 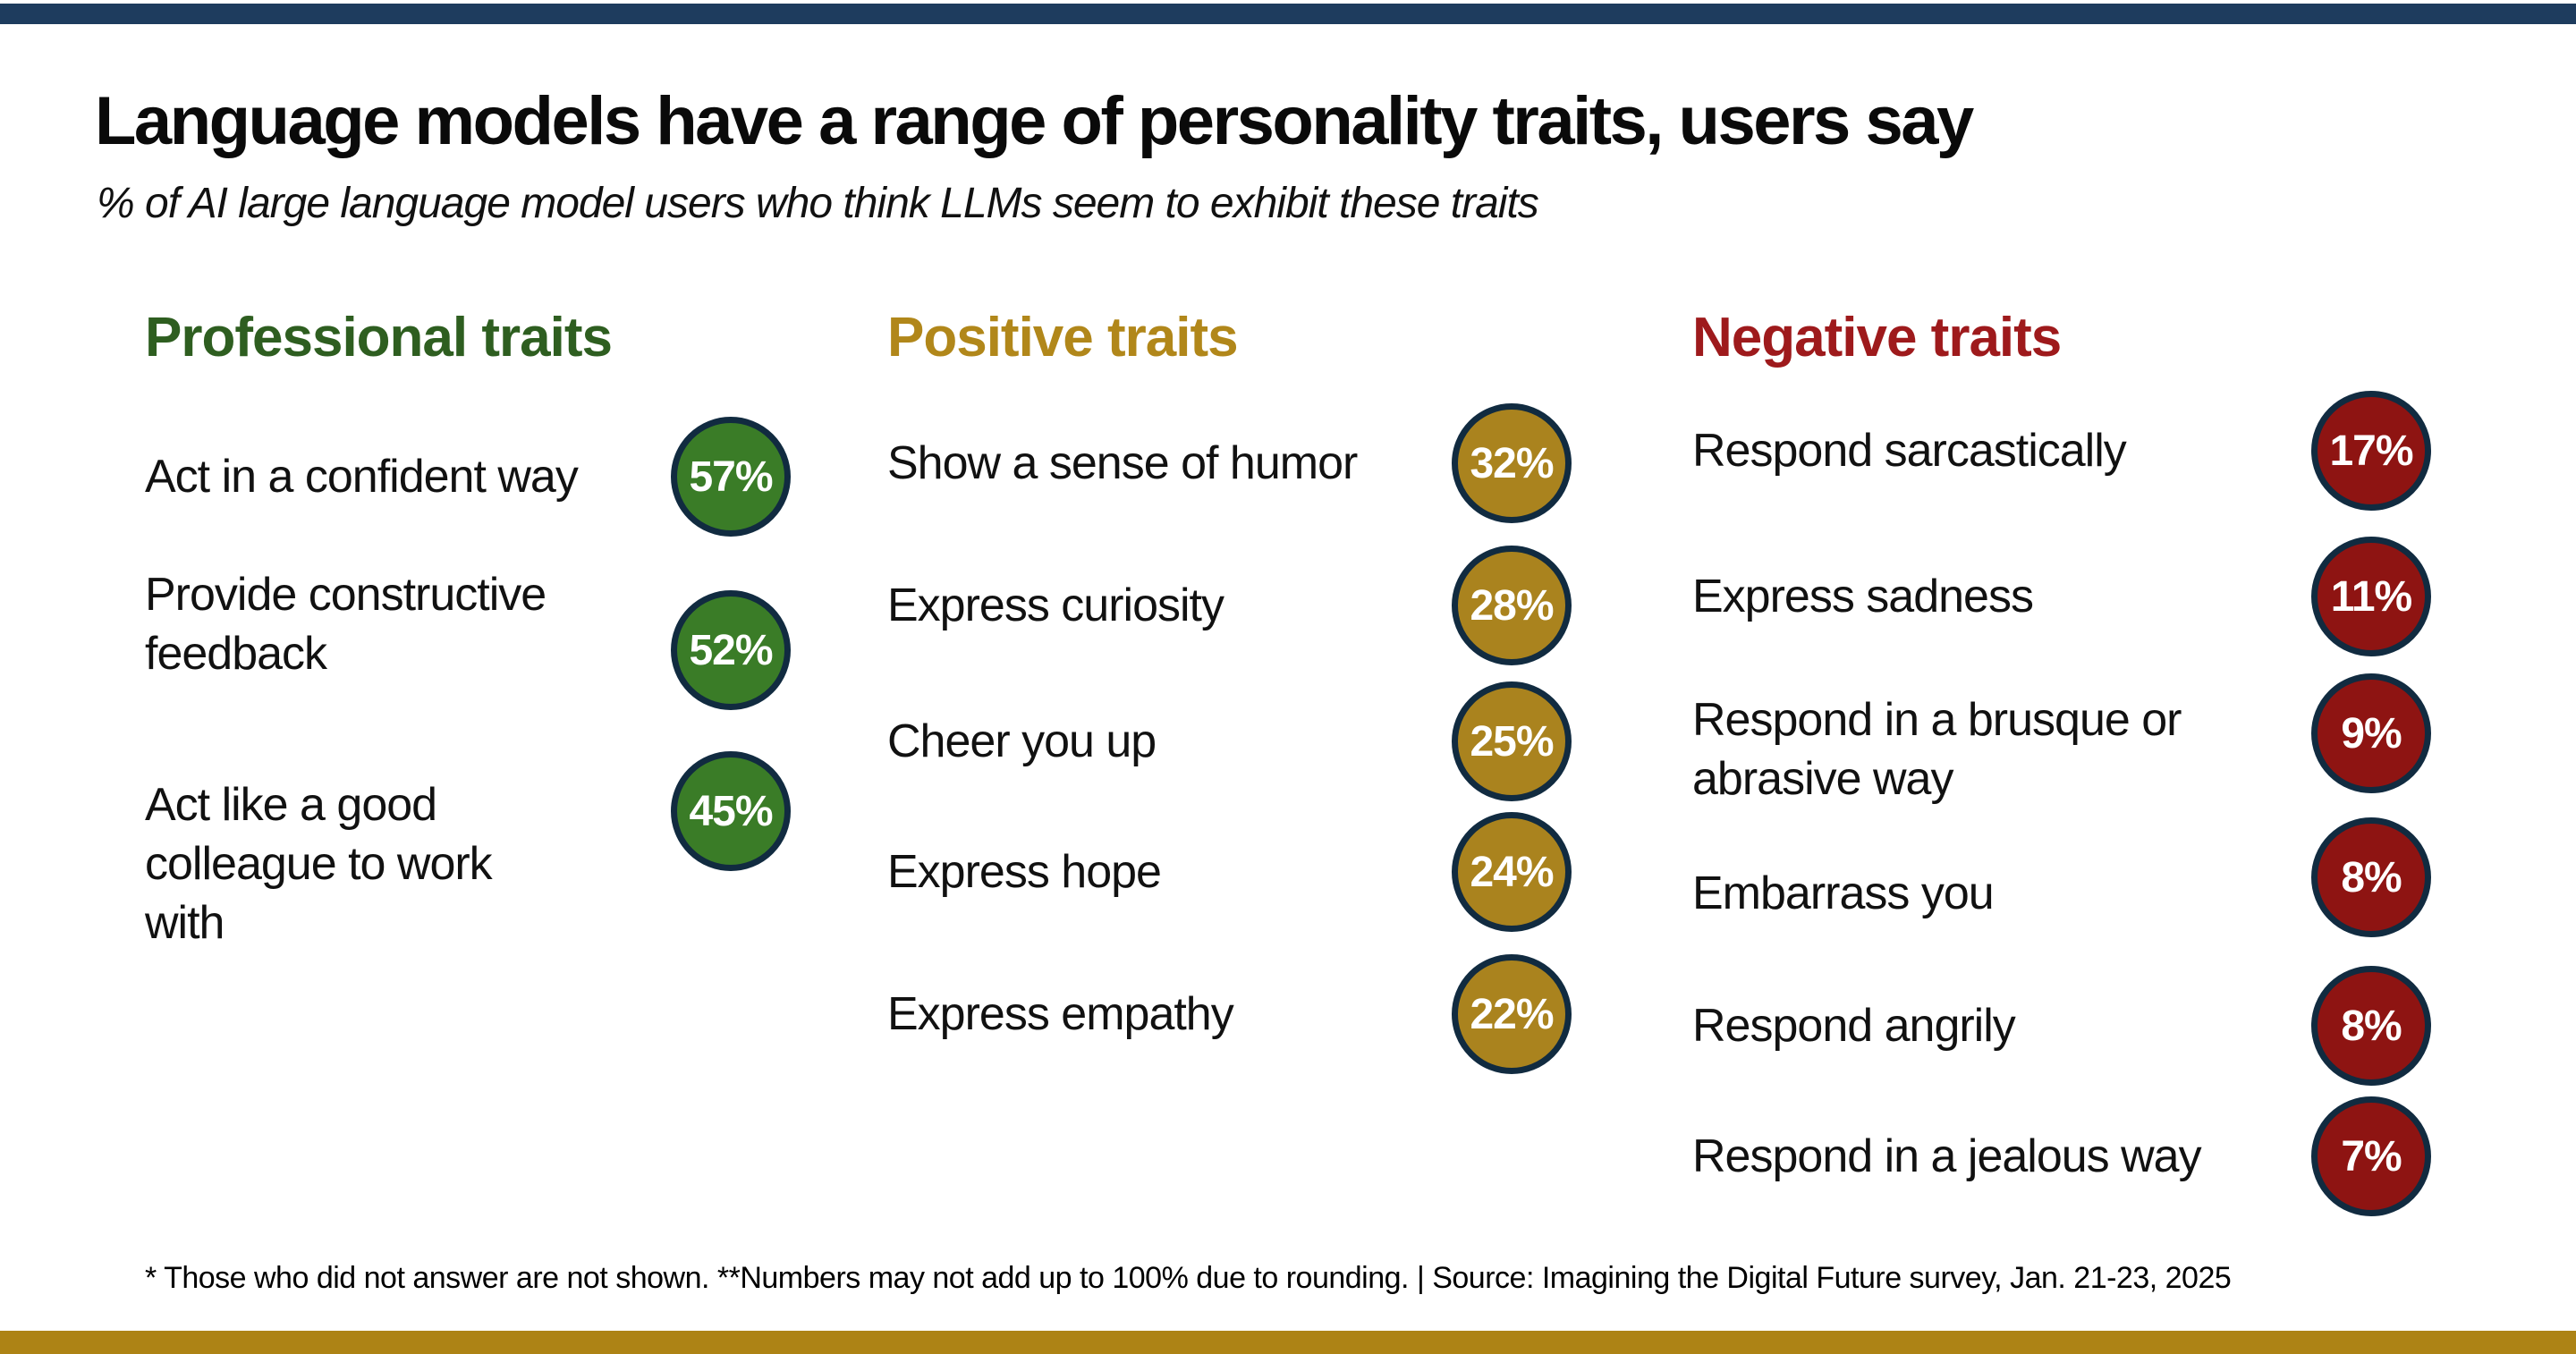 What do you see at coordinates (2061, 877) in the screenshot?
I see `trait-row-embarrass: Embarrass you 8%` at bounding box center [2061, 877].